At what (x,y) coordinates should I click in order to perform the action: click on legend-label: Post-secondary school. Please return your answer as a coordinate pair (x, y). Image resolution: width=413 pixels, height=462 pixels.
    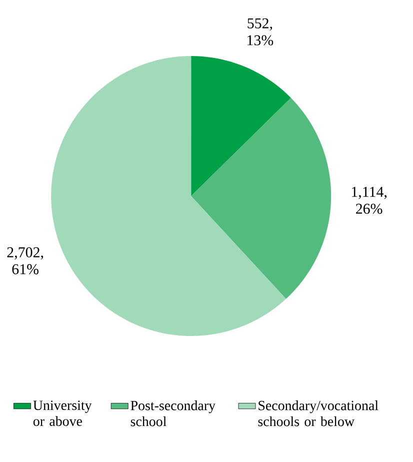
    Looking at the image, I should click on (173, 413).